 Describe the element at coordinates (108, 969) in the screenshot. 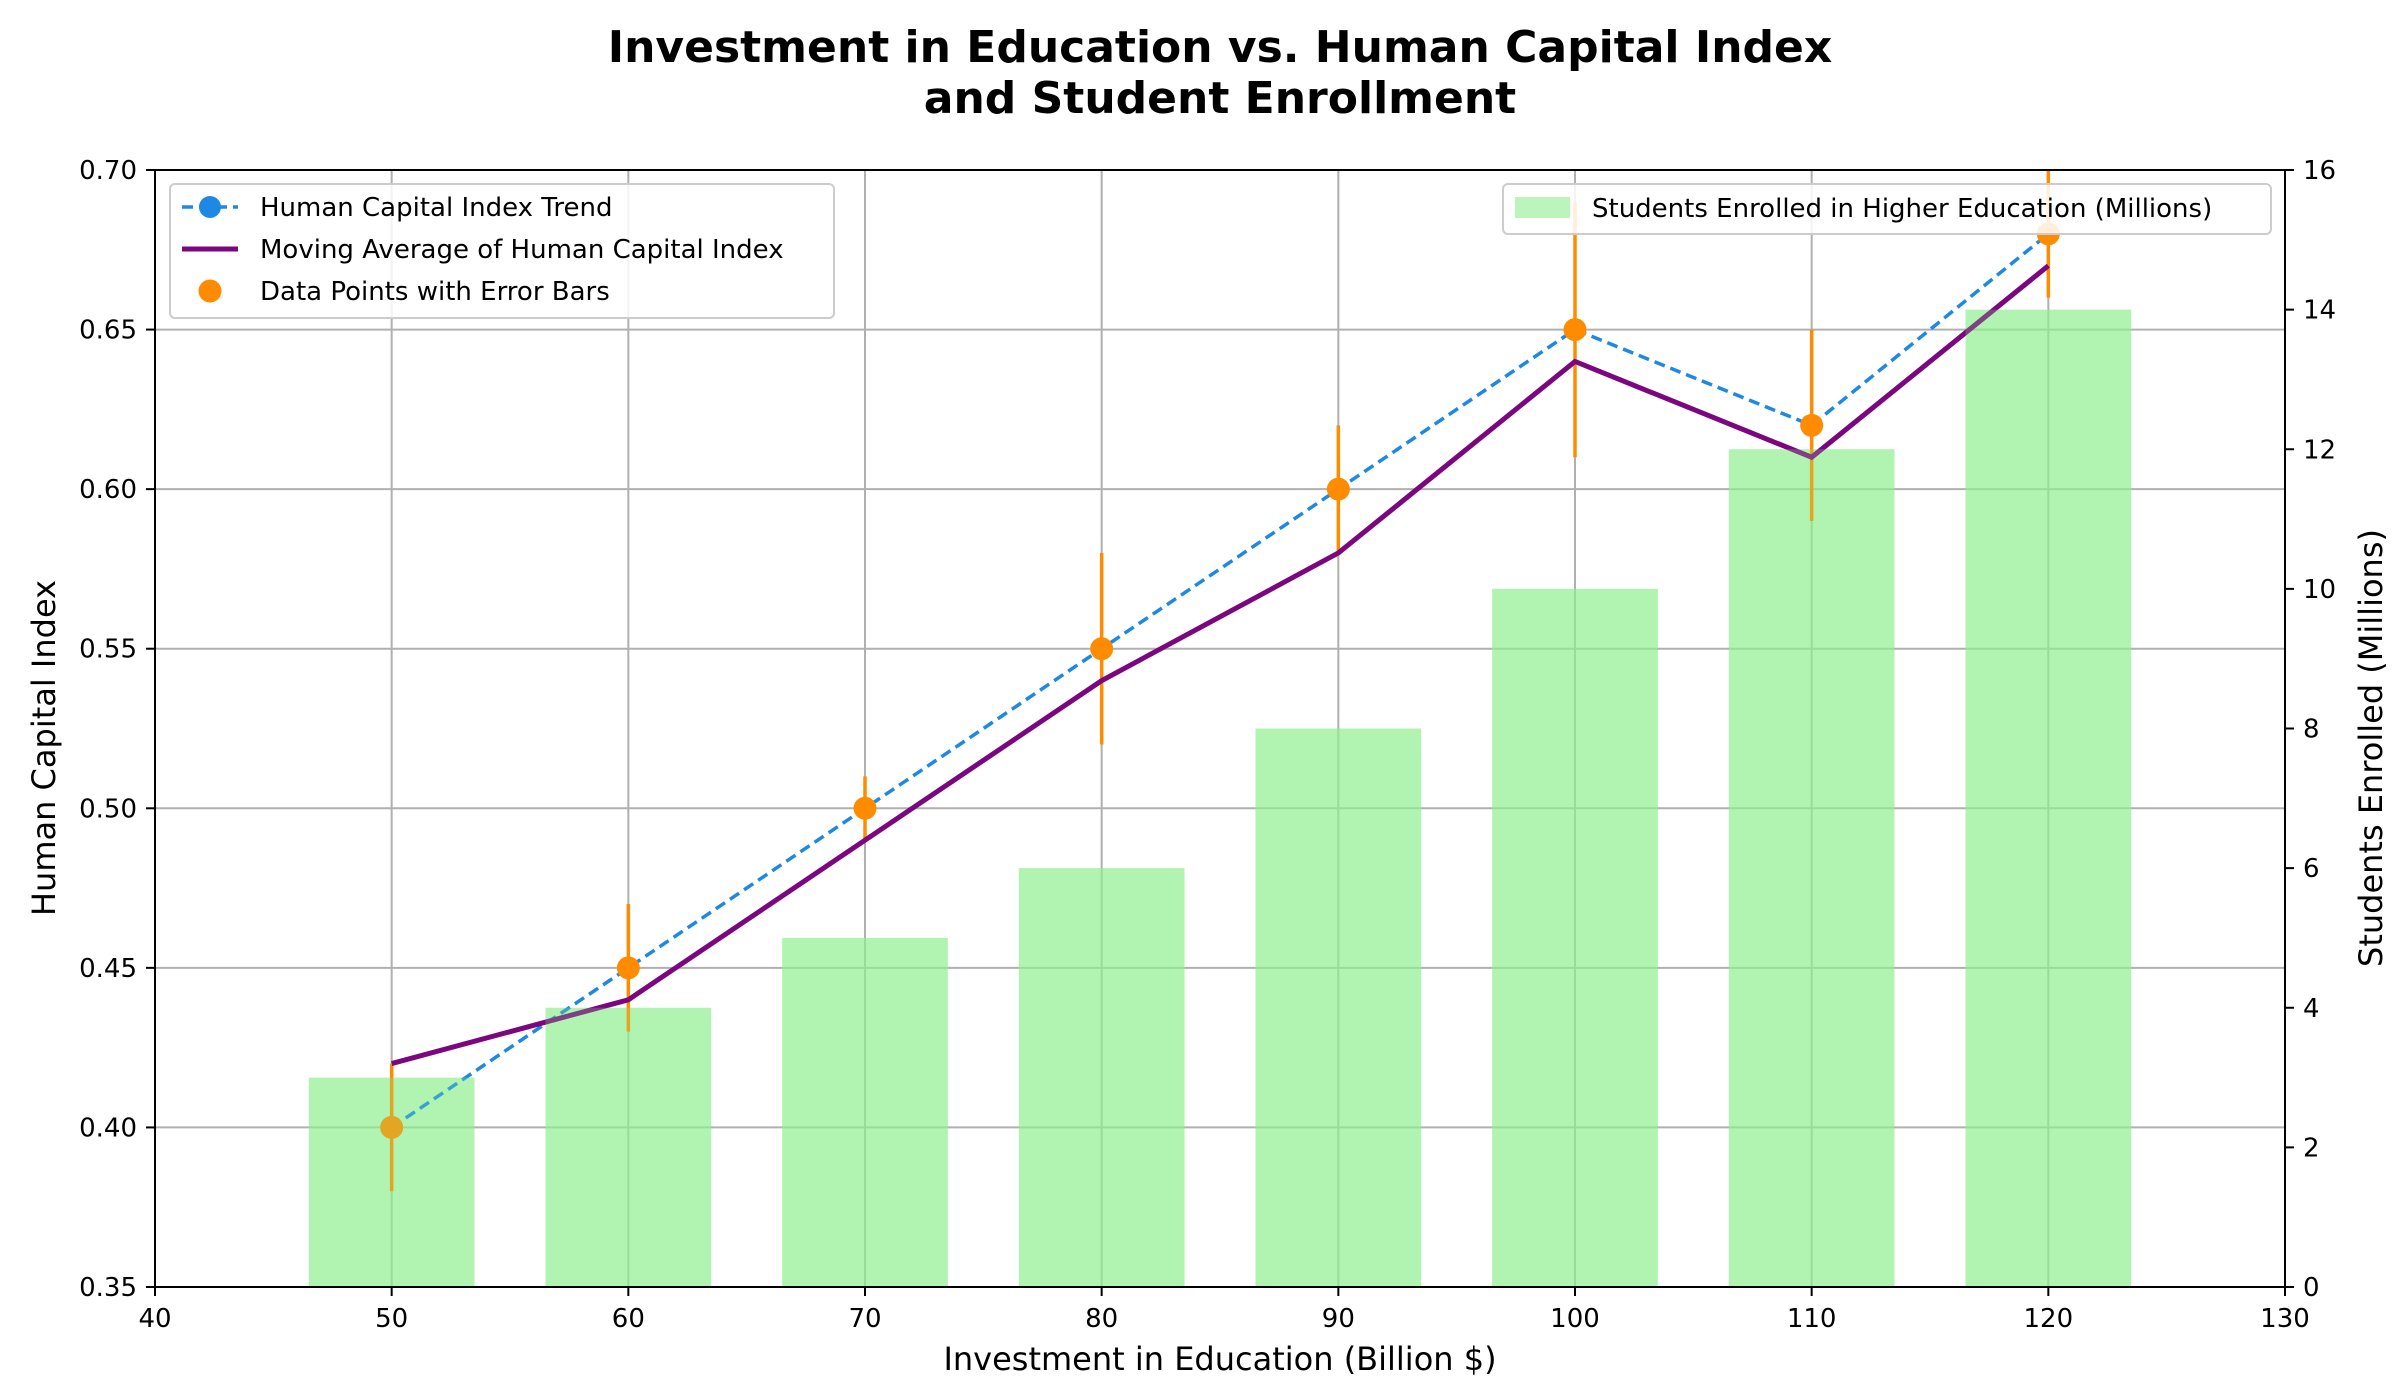

I see `y-left-tick-label: 0.45` at that location.